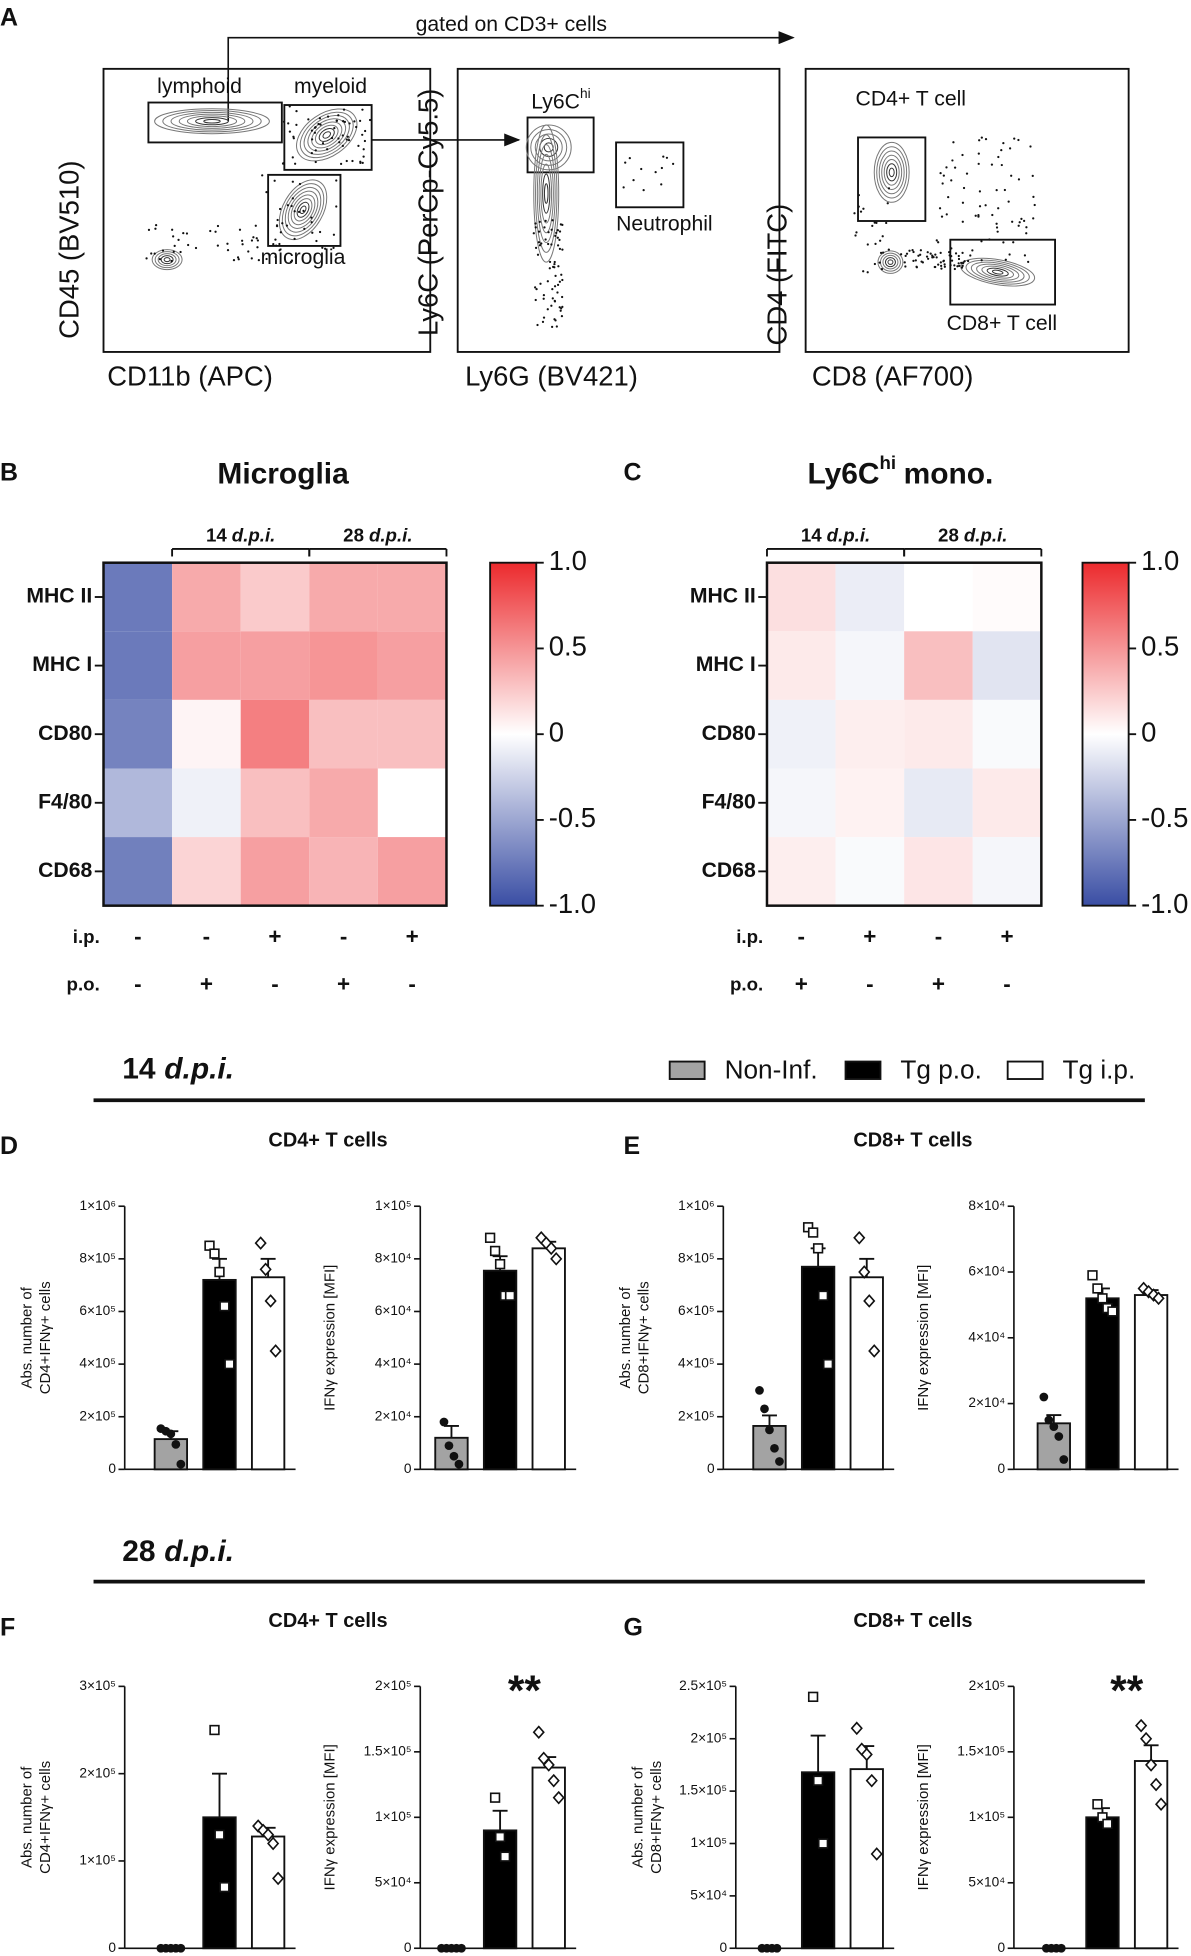 The image size is (1191, 1956). I want to click on gate-label: myeloid, so click(330, 86).